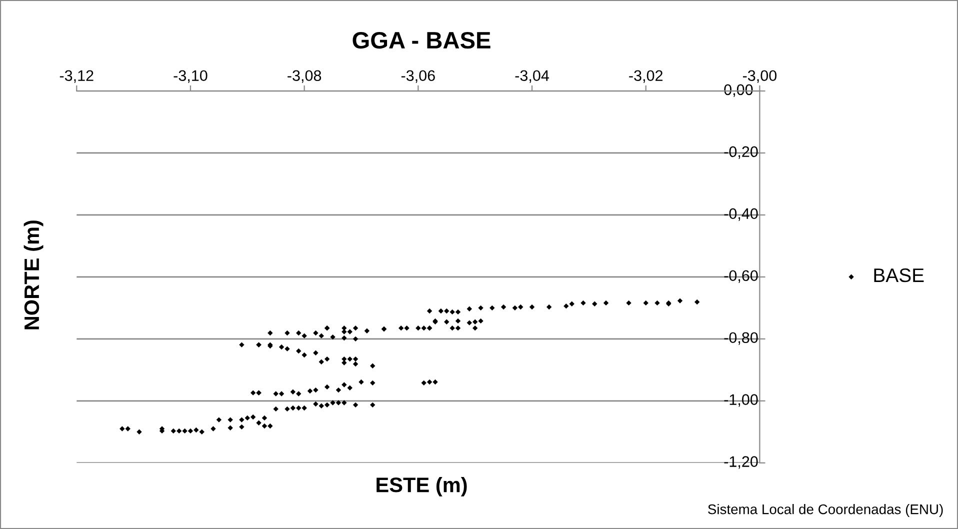 This screenshot has height=529, width=958. What do you see at coordinates (741, 152) in the screenshot?
I see `y-tick-label: -0,20` at bounding box center [741, 152].